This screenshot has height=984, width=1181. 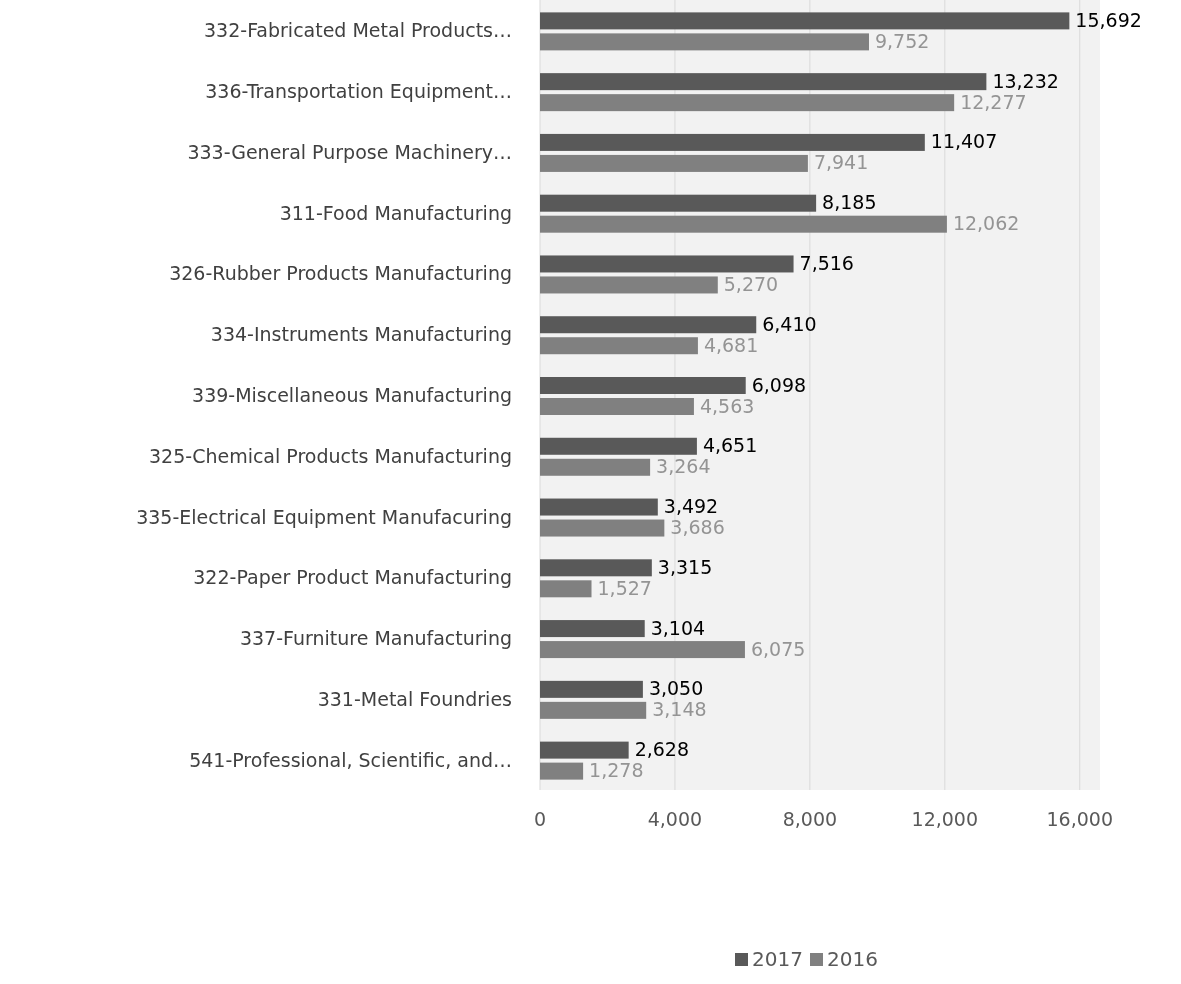 I want to click on y-tick-label: 325-Chemical Products Manufacturing, so click(x=330, y=455).